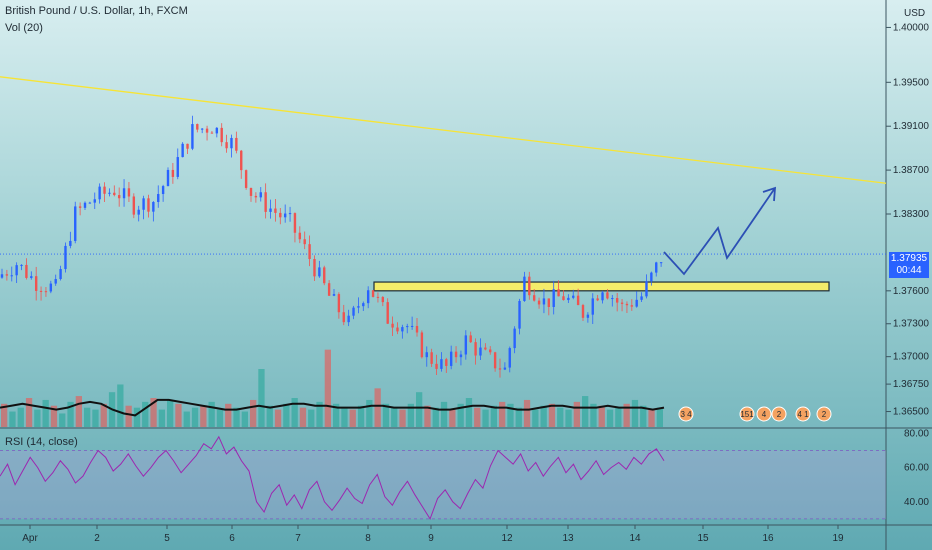 The height and width of the screenshot is (550, 932). I want to click on time-tick-label: 7, so click(298, 538).